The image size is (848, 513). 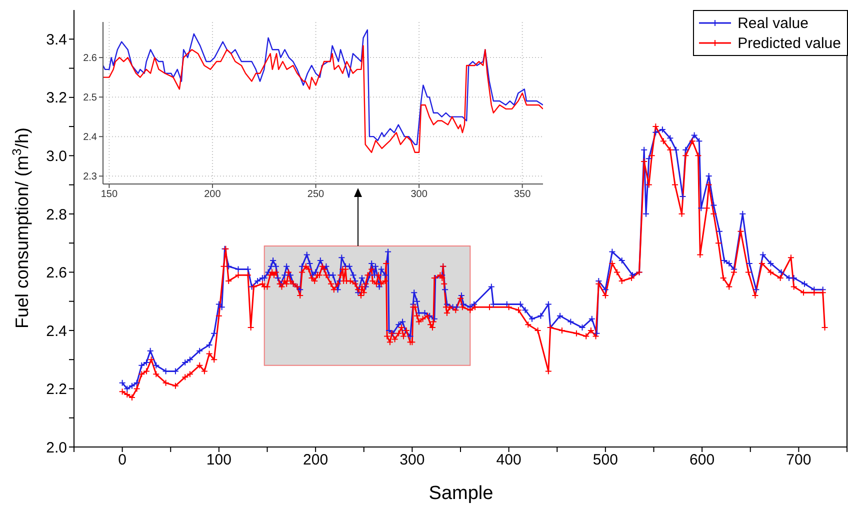 What do you see at coordinates (56, 156) in the screenshot?
I see `y-tick-label: 3.0` at bounding box center [56, 156].